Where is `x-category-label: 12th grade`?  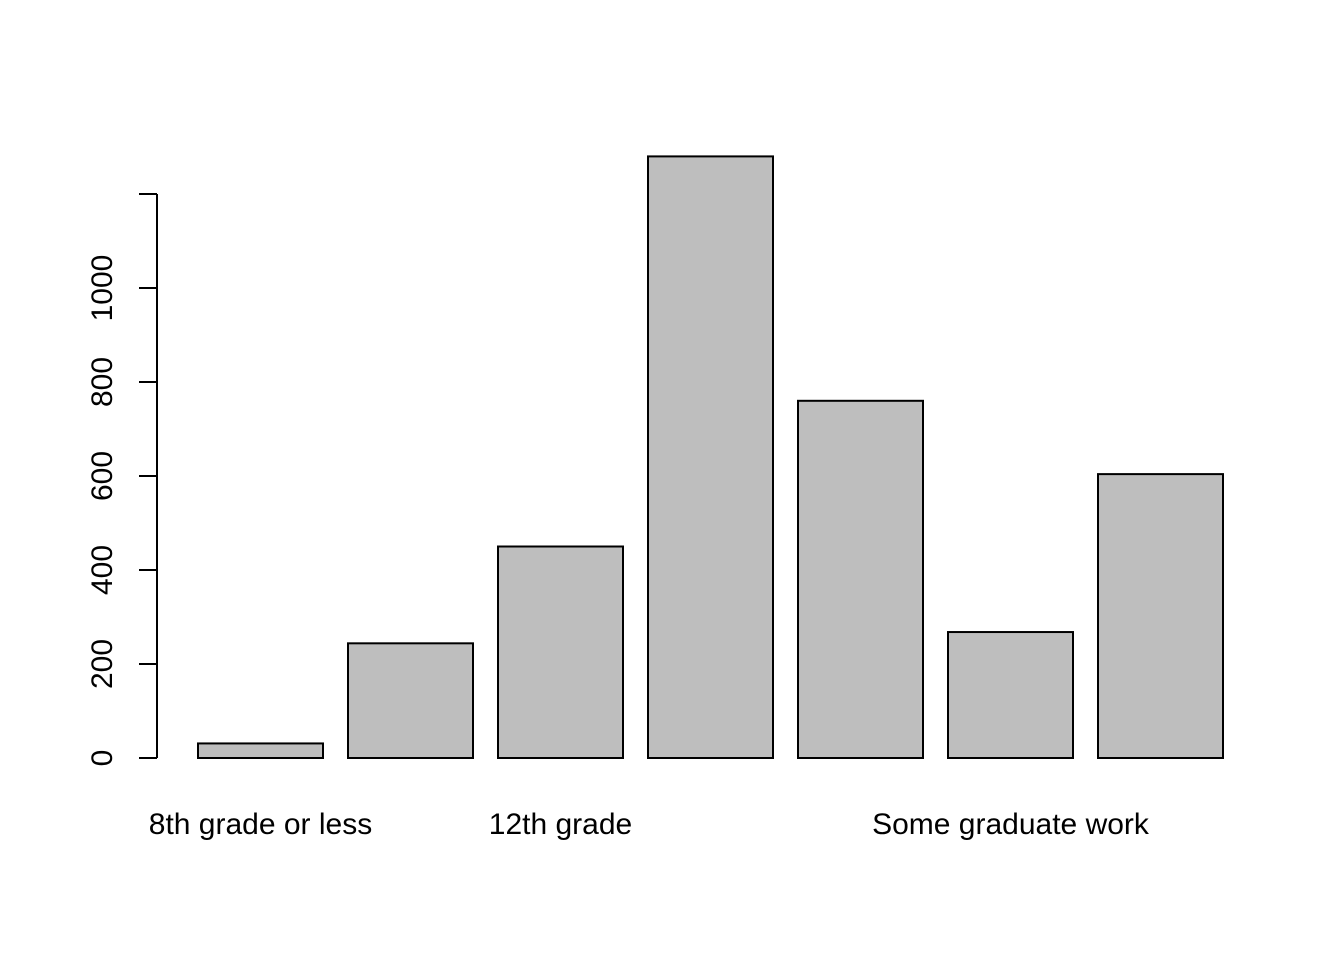 x-category-label: 12th grade is located at coordinates (560, 824).